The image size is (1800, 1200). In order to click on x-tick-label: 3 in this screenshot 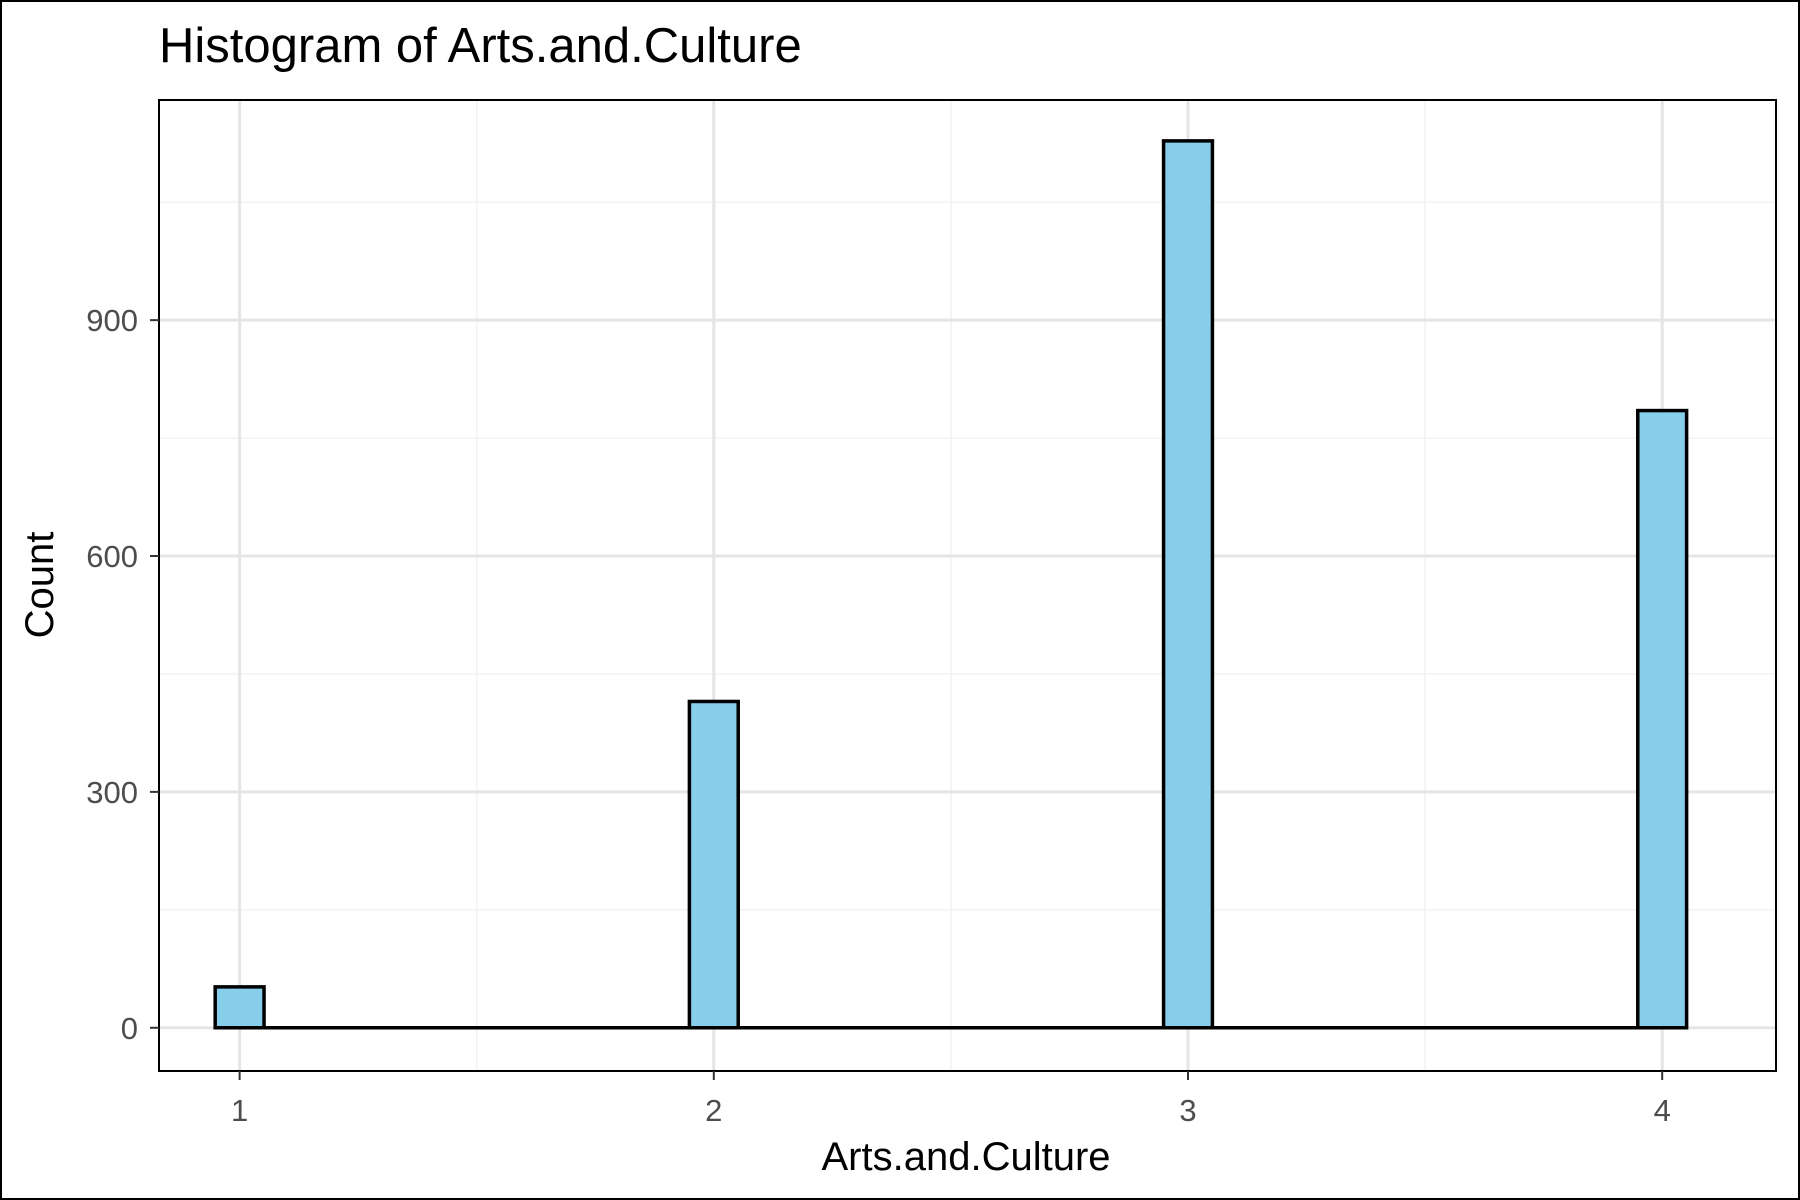, I will do `click(1187, 1110)`.